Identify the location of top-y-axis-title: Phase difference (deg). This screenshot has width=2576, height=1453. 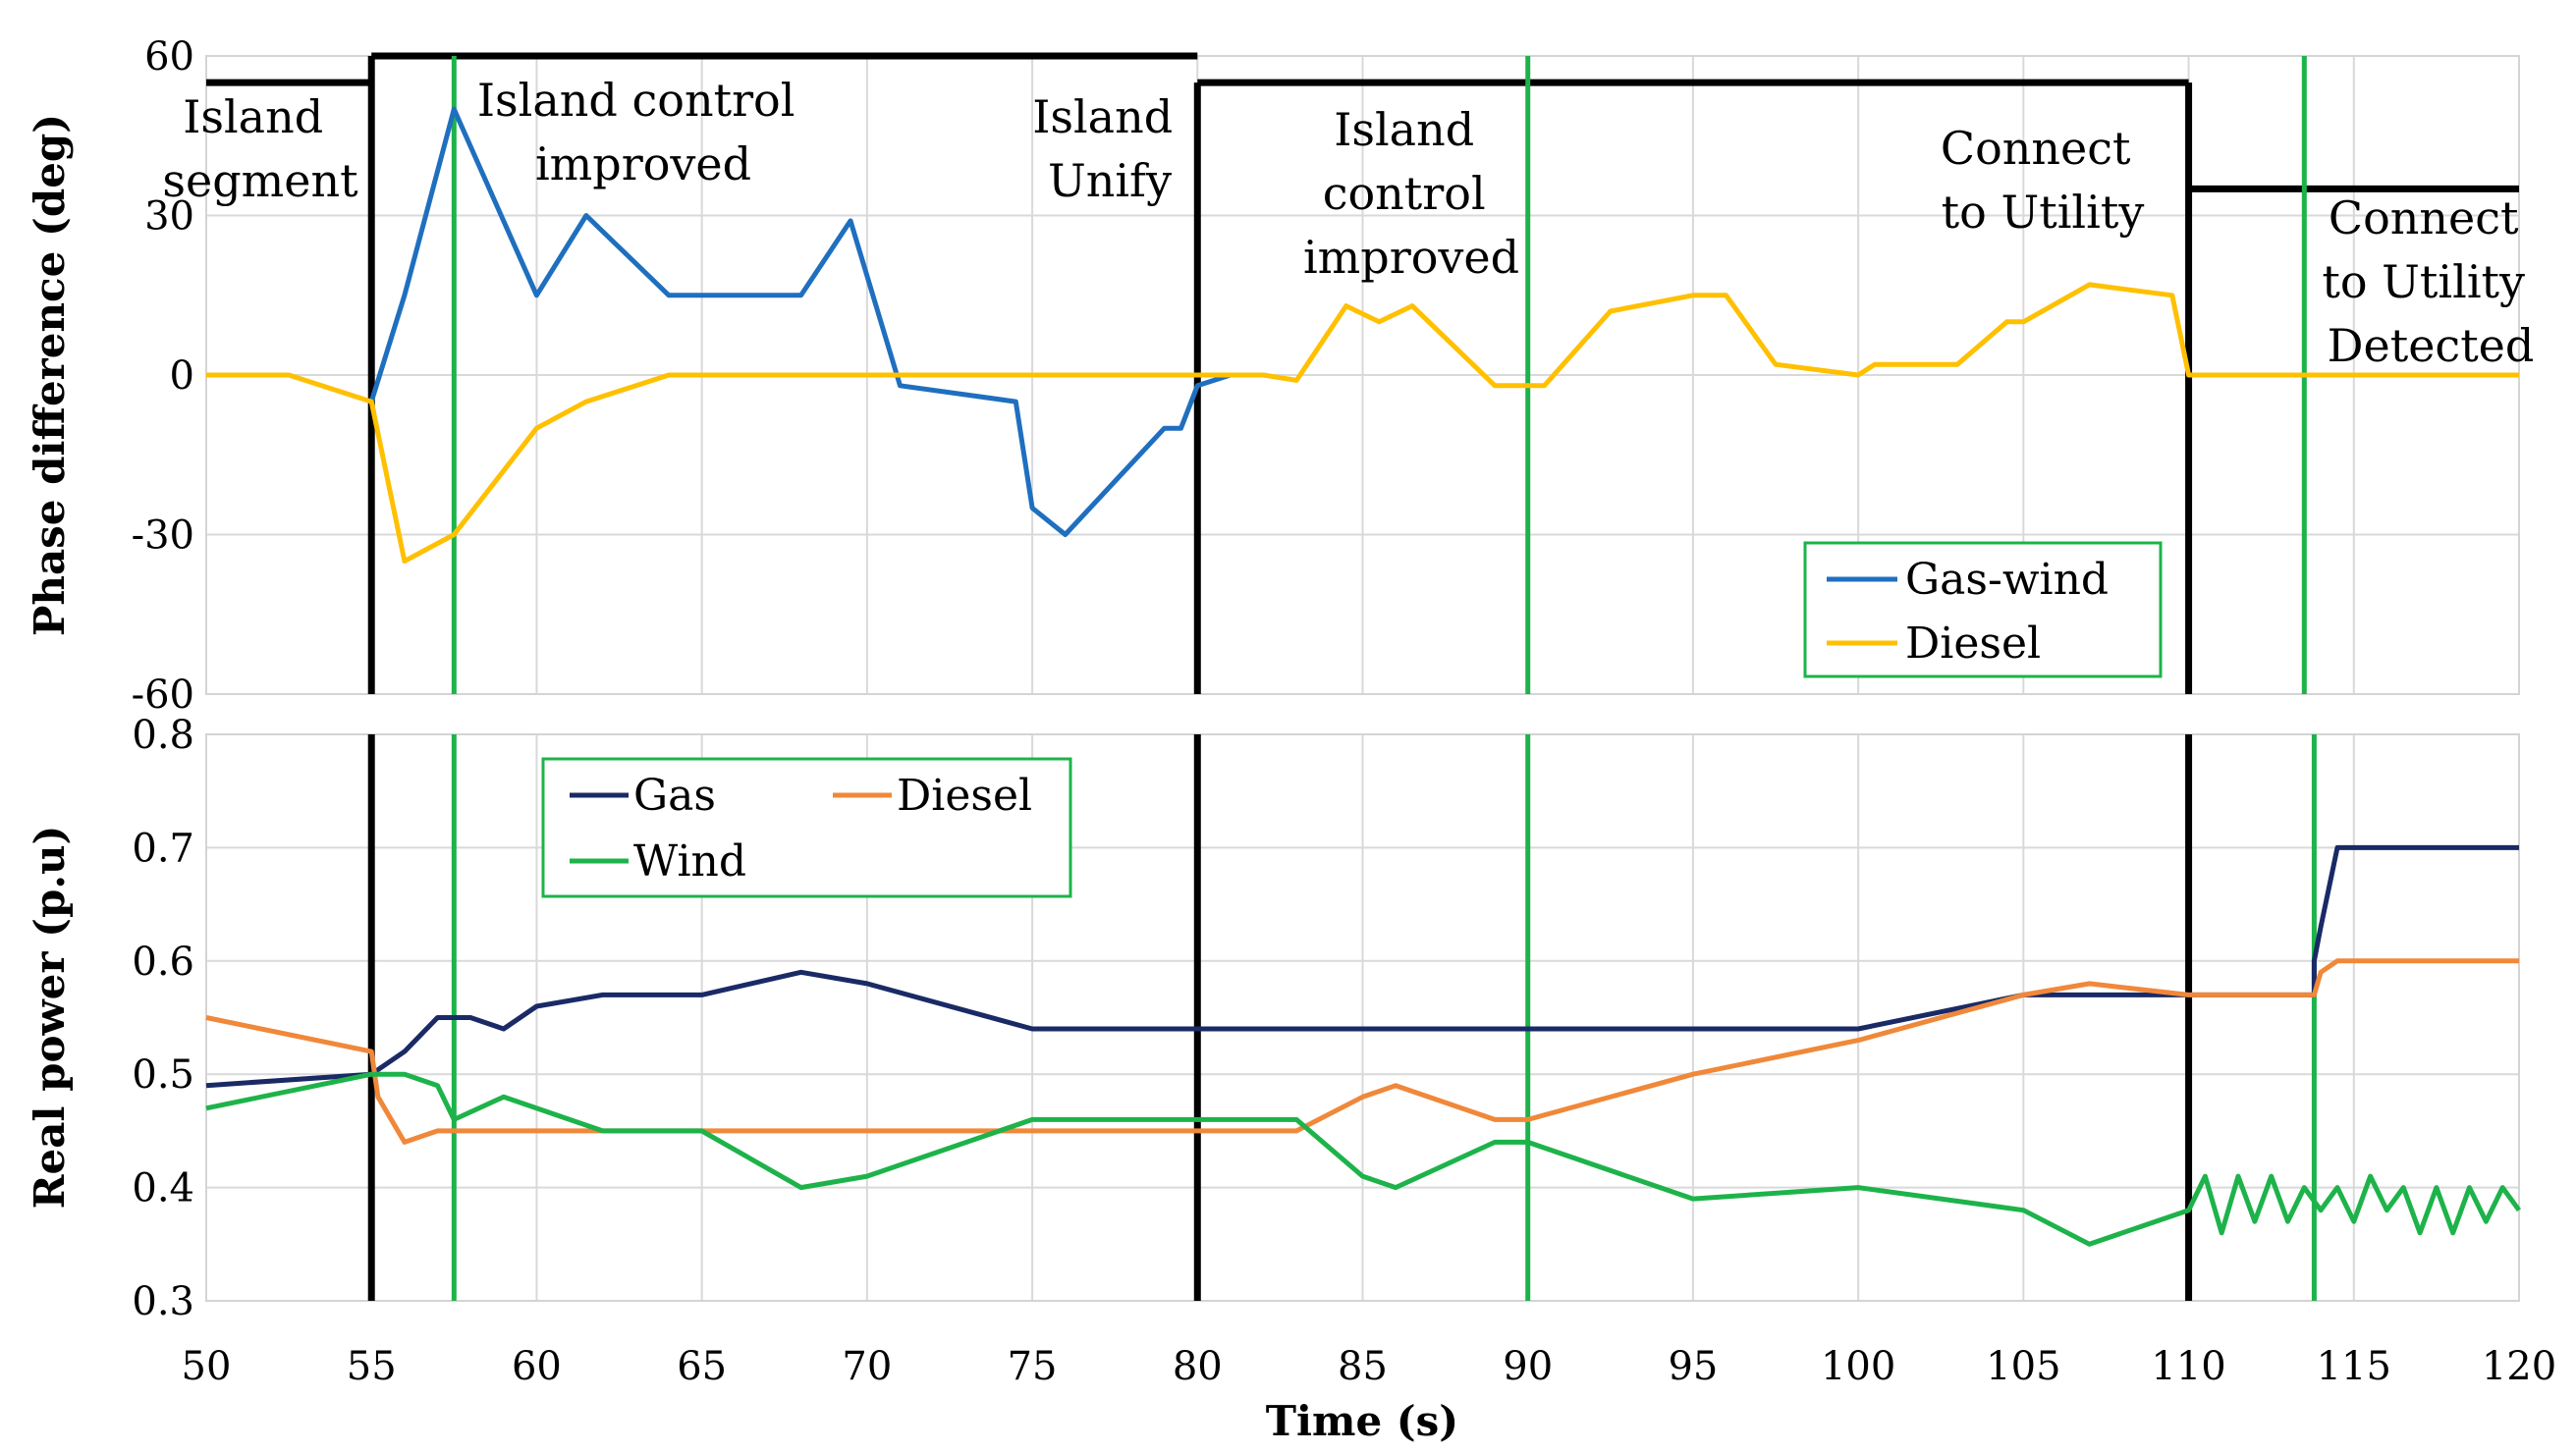
(50, 375).